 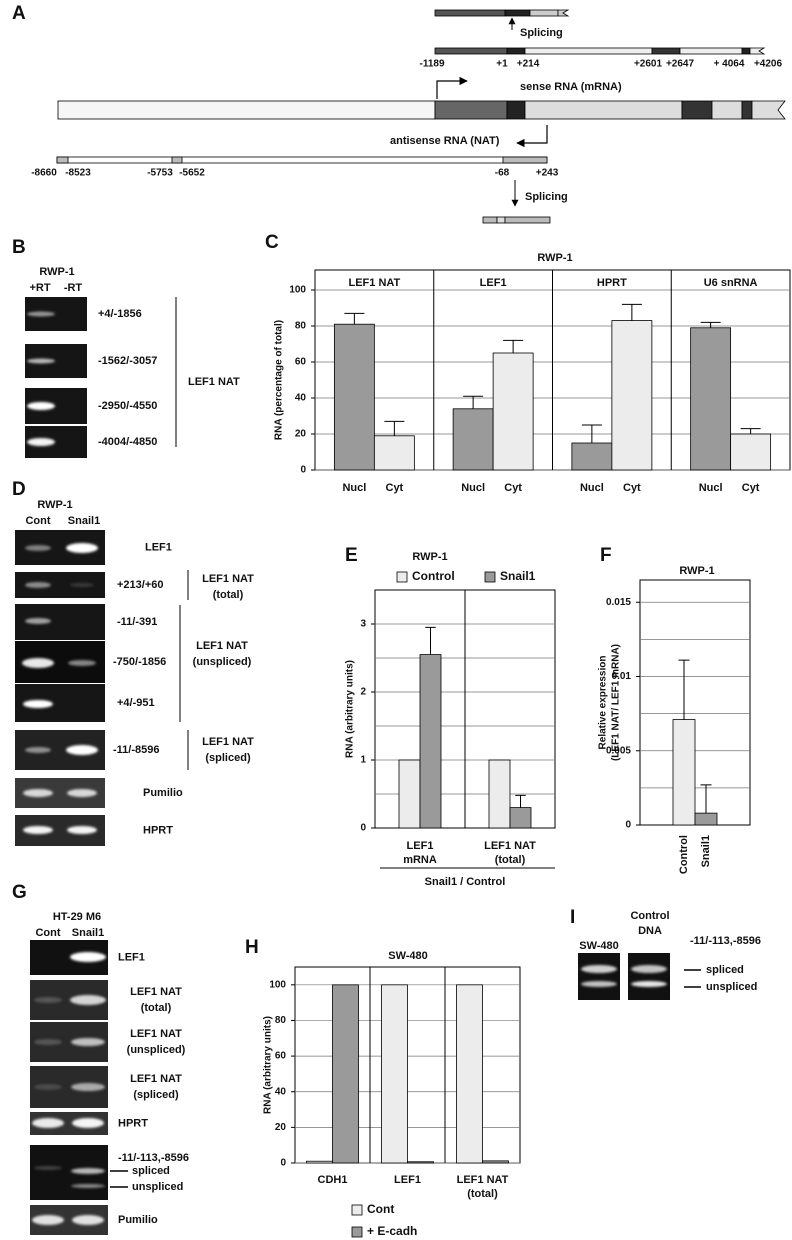 What do you see at coordinates (73, 288) in the screenshot?
I see `lane-label: -RT` at bounding box center [73, 288].